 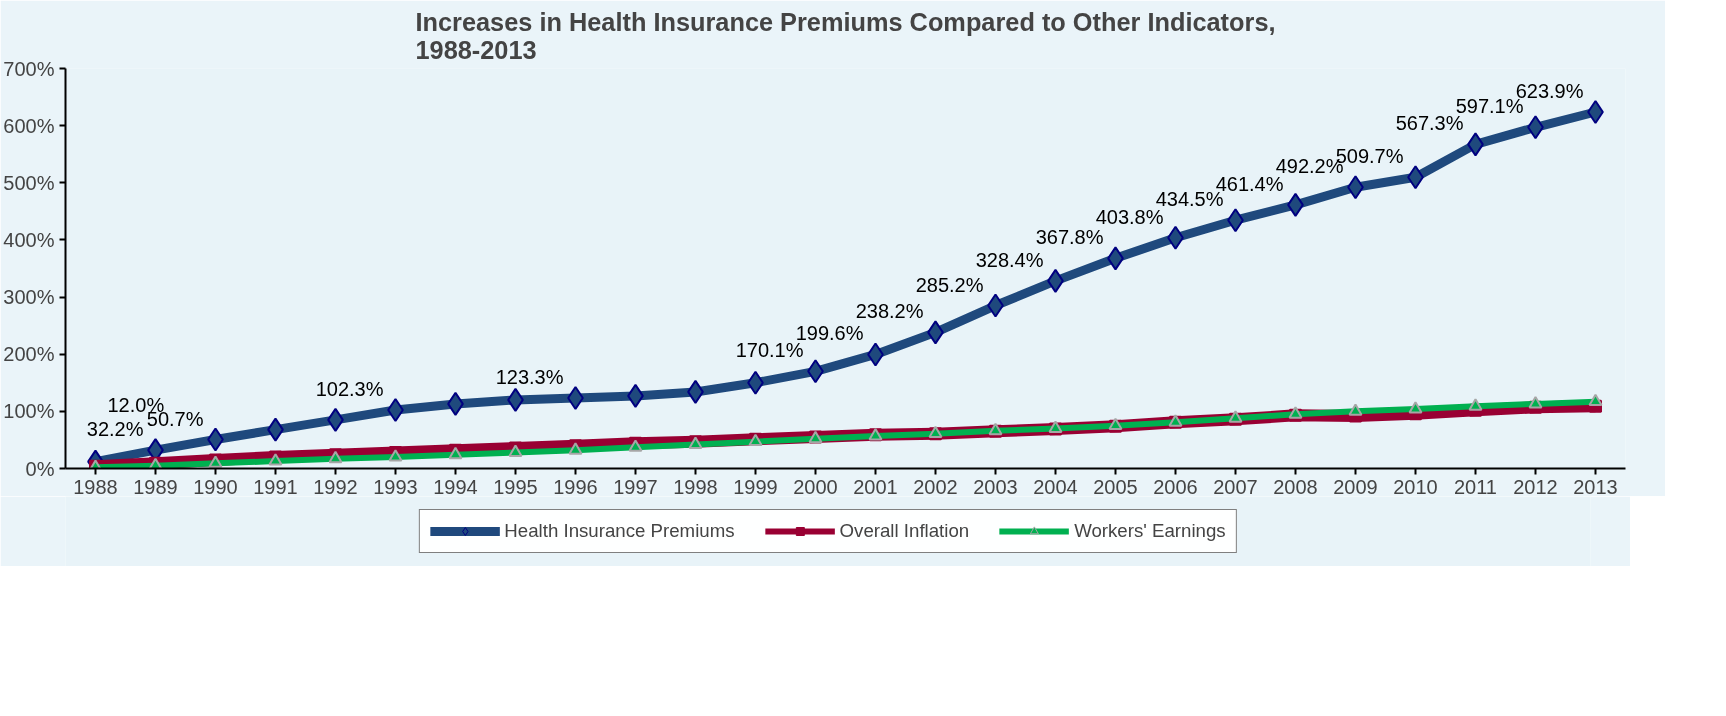 I want to click on data-label: 123.3%, so click(x=529, y=377).